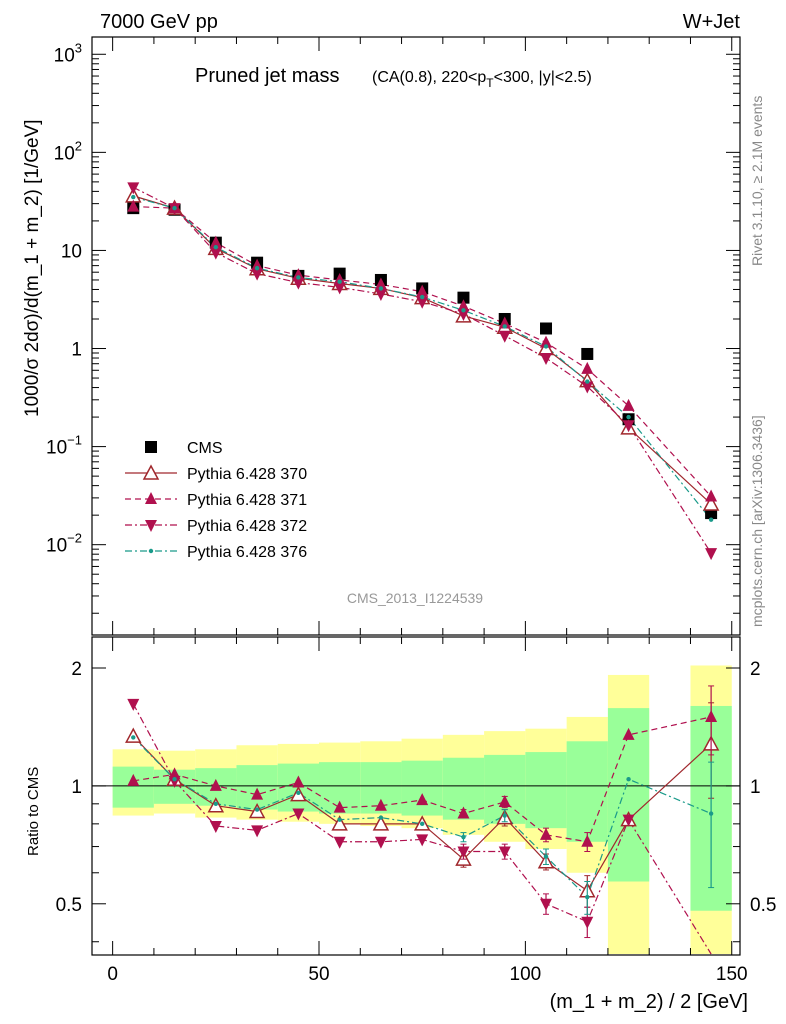  I want to click on header-left: 7000 GeV pp, so click(159, 22).